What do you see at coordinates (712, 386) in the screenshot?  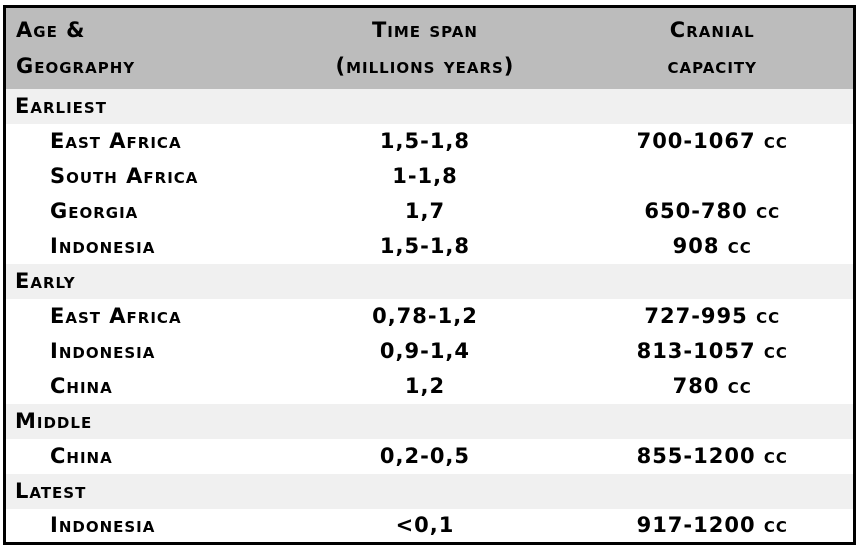 I see `cranial-capacity-cell: 780 cc` at bounding box center [712, 386].